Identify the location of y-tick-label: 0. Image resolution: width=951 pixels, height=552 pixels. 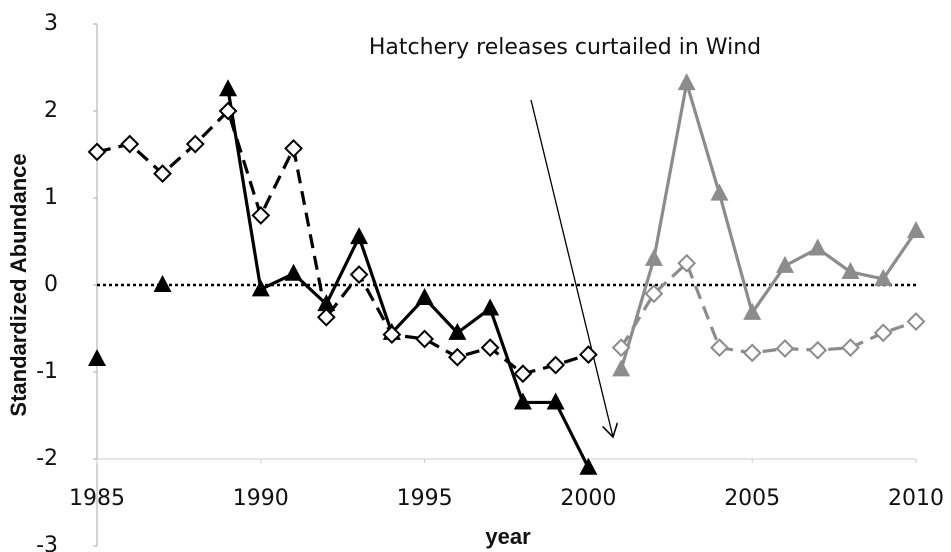
(51, 284).